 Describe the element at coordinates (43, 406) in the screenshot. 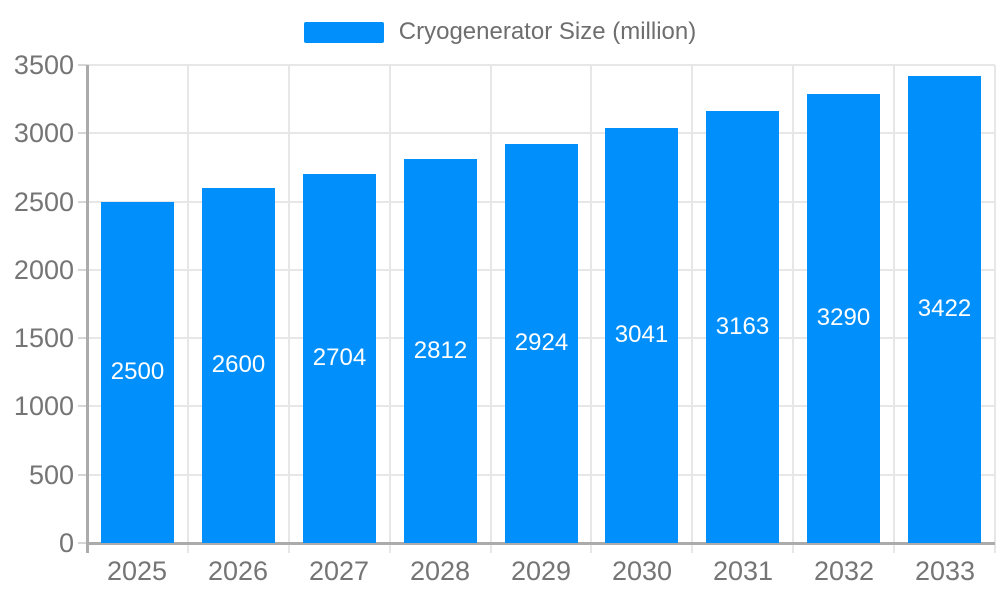

I see `y-axis-label: 1000` at that location.